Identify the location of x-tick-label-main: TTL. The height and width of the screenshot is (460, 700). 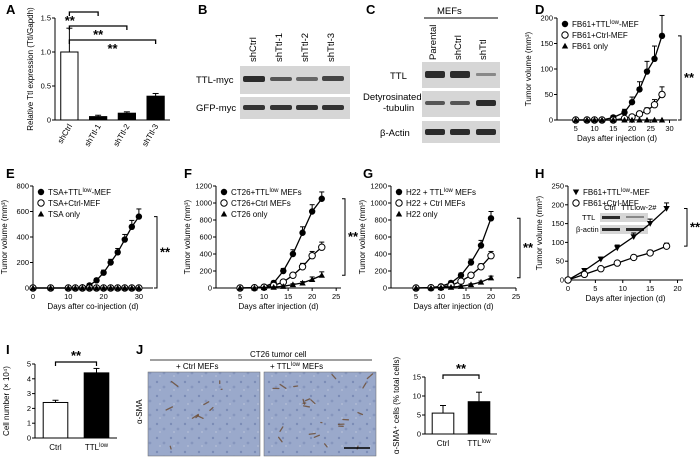
(92, 447).